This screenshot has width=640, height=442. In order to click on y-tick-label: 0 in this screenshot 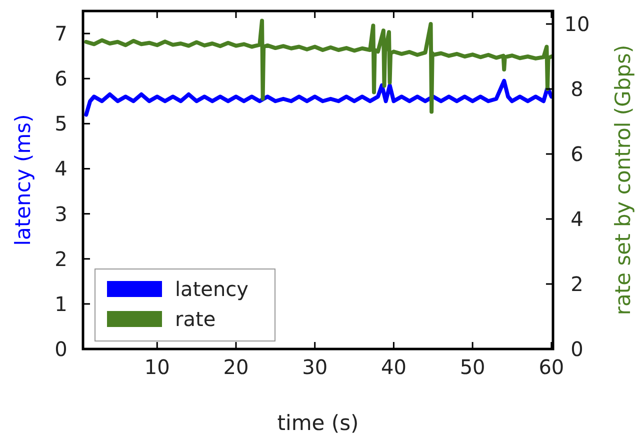, I will do `click(61, 349)`.